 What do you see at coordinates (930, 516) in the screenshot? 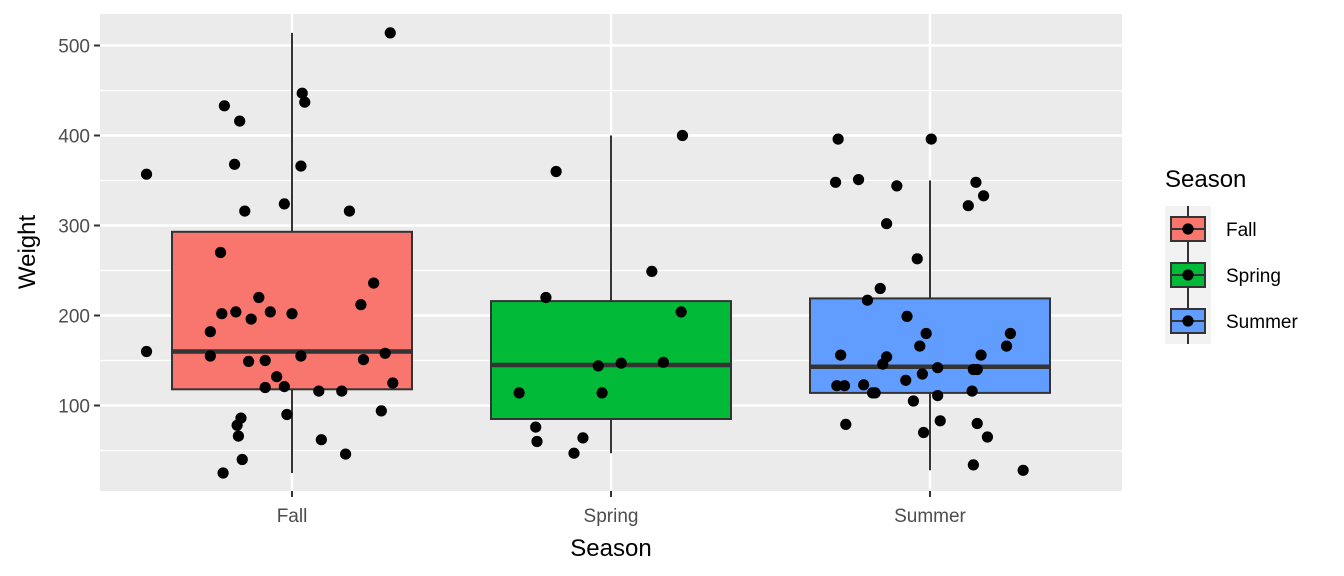
I see `x-tick-label-summer: Summer` at bounding box center [930, 516].